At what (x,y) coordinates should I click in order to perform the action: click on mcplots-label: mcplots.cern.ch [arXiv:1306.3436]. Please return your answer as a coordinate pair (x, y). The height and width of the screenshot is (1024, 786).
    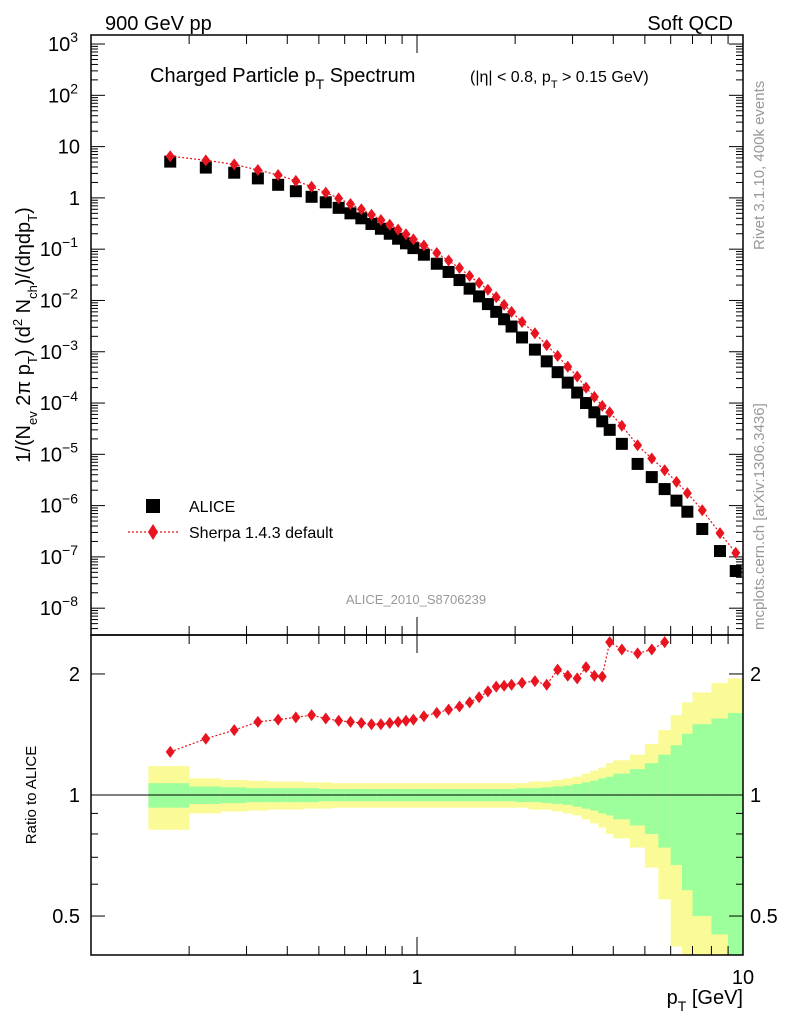
    Looking at the image, I should click on (759, 516).